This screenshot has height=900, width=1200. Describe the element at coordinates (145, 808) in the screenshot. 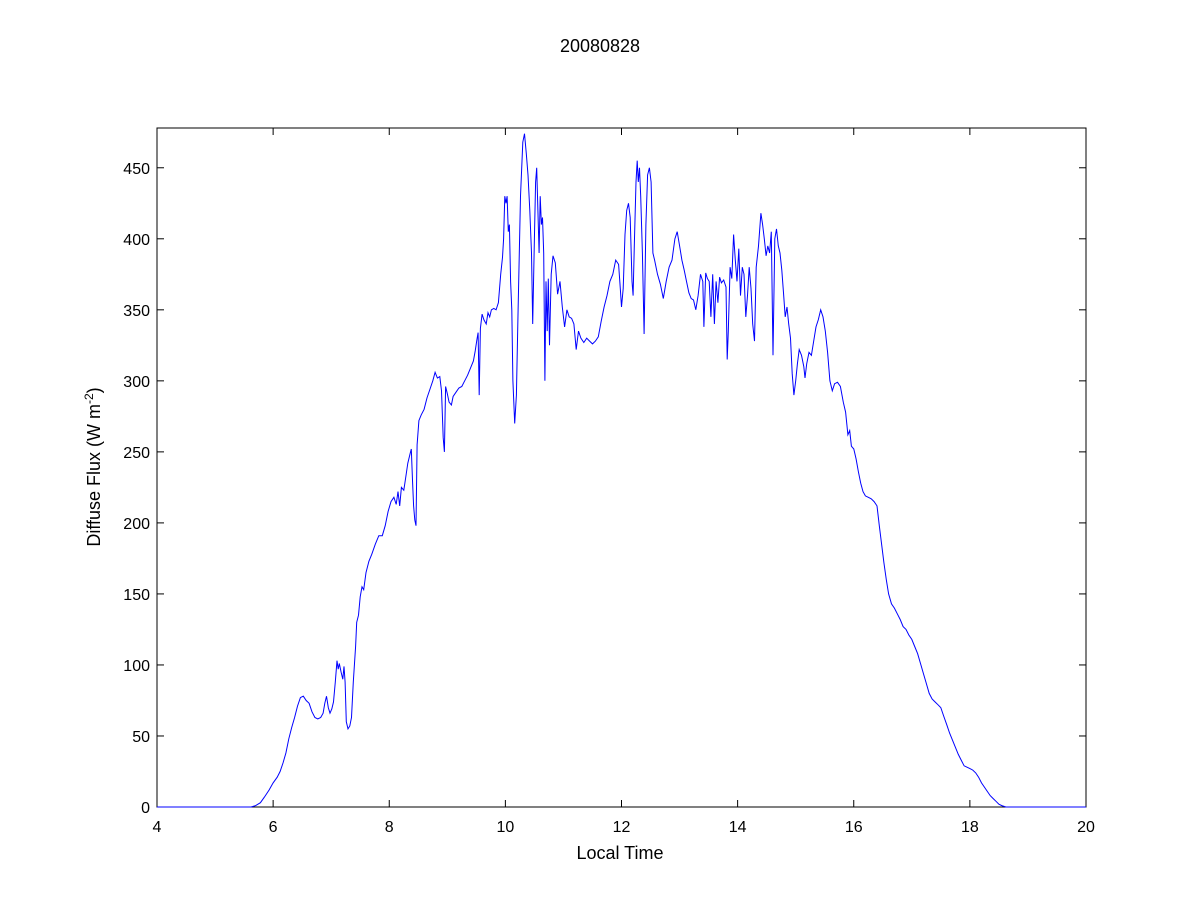

I see `y-tick-label: 0` at that location.